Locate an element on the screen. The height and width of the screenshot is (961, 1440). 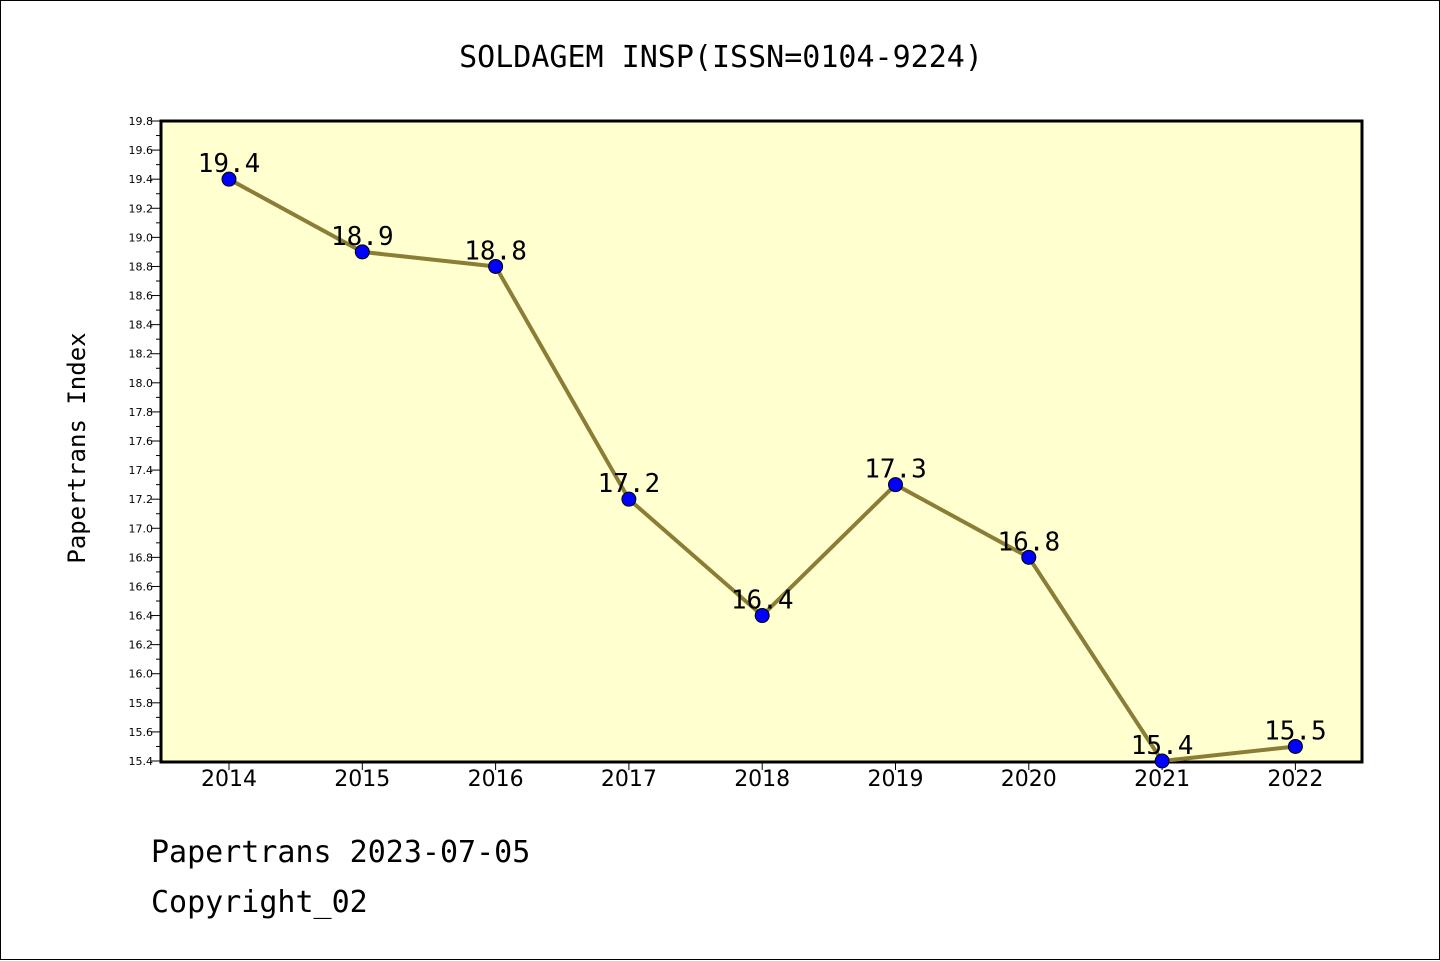
y-tick-label: 18.6 is located at coordinates (141, 296).